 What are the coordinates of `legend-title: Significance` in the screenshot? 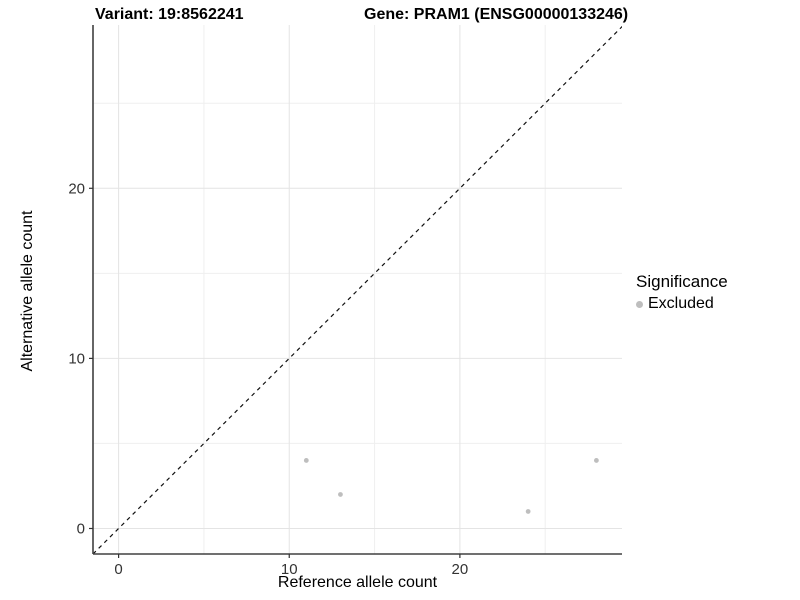 It's located at (682, 281).